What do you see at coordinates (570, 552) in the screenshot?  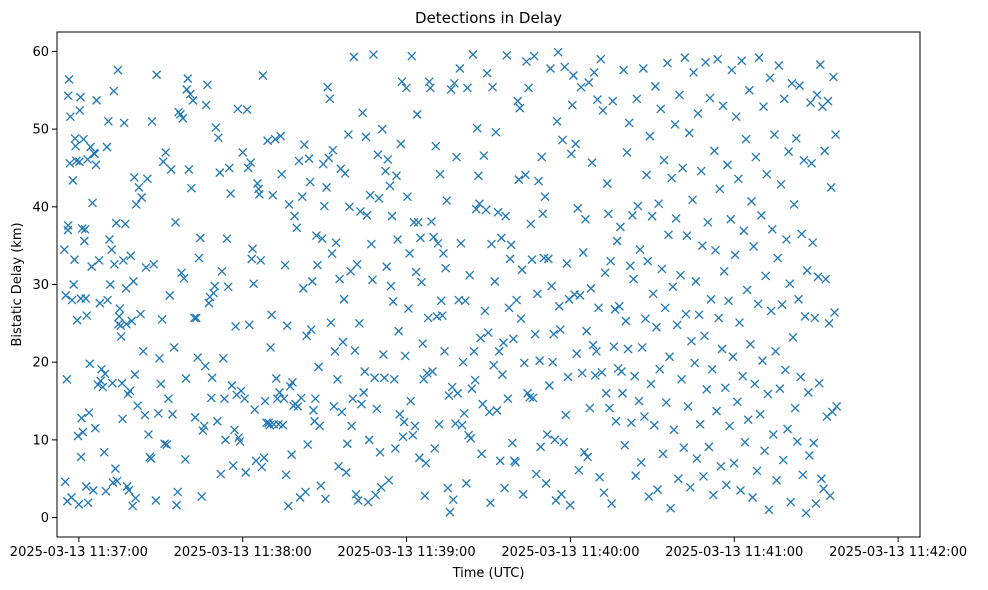 I see `x-tick-label: 2025-03-13 11:40:00` at bounding box center [570, 552].